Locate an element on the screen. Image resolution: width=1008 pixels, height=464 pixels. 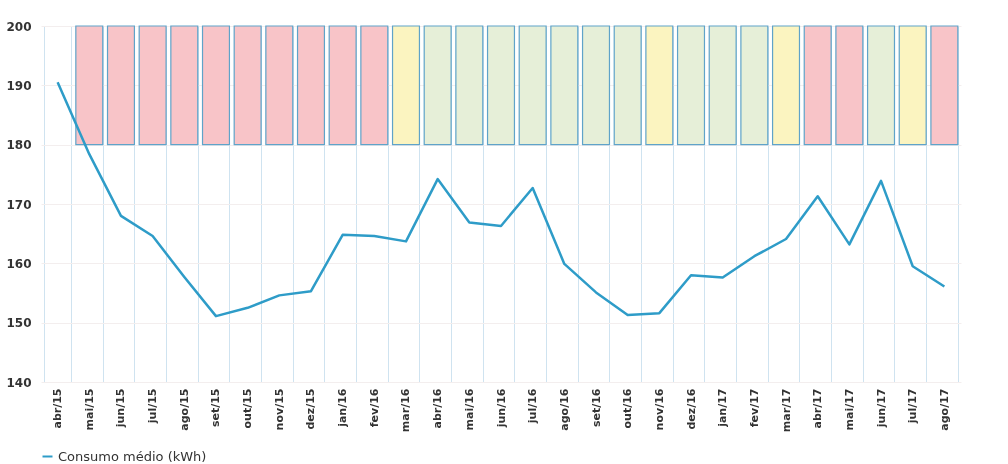
x-tick-label: jun/15 is located at coordinates (121, 408).